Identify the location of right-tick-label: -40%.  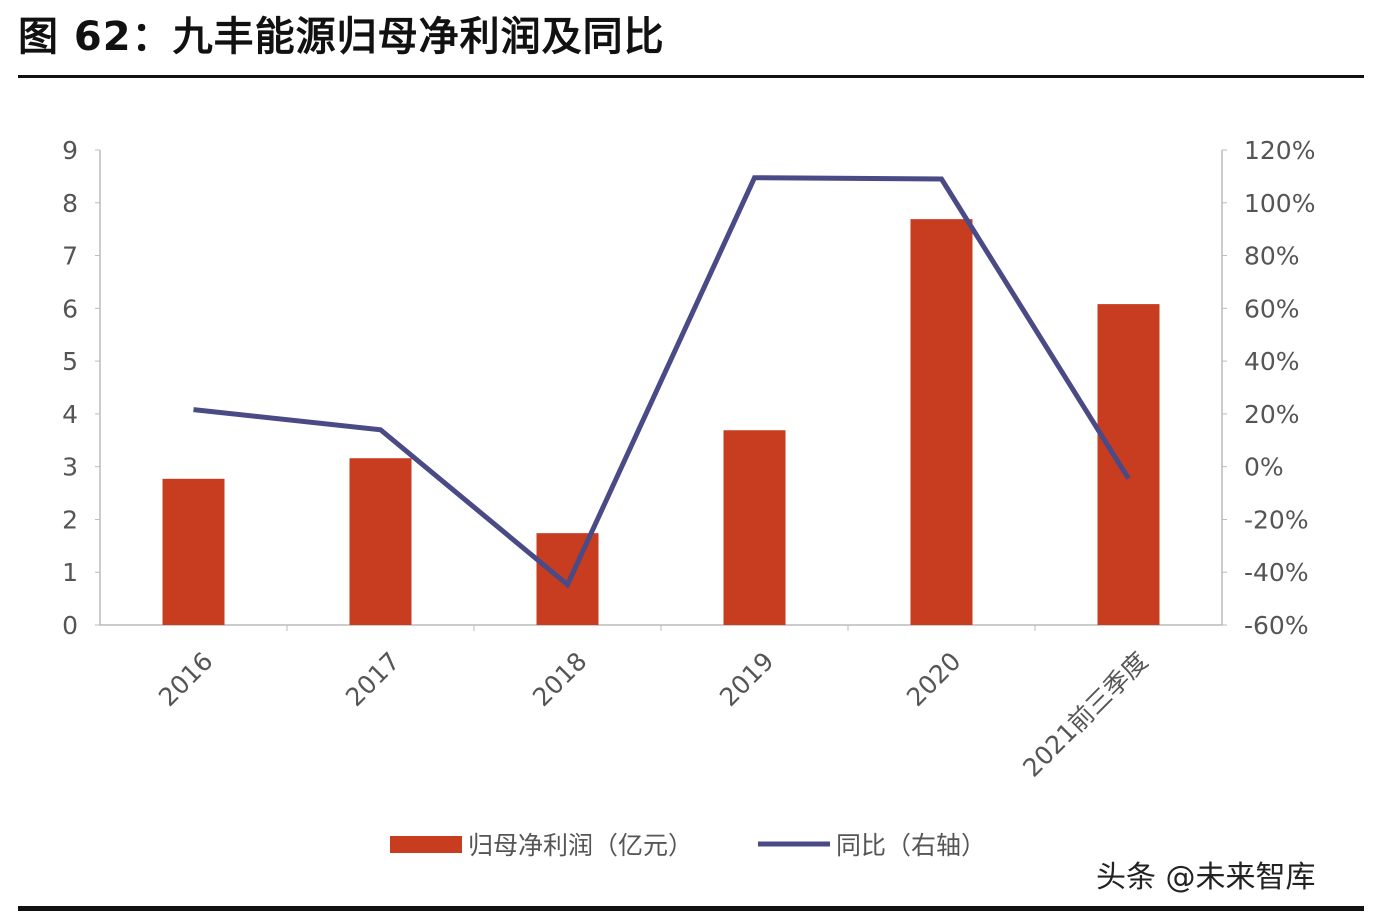
(1276, 572).